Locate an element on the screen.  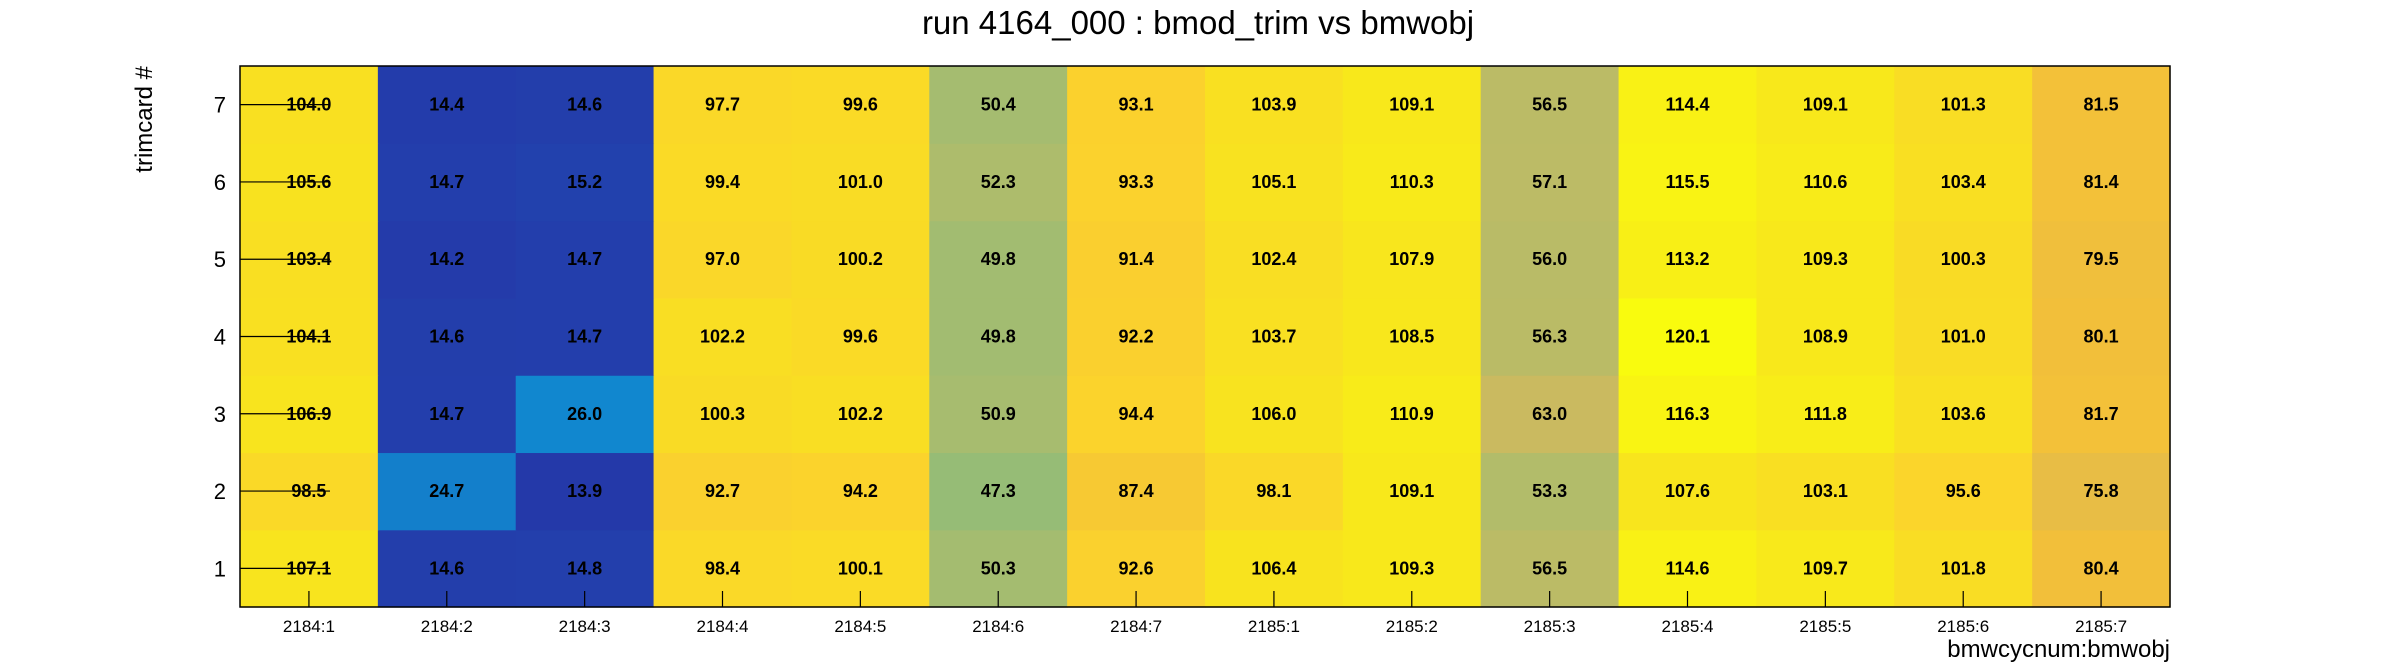
cell-value-label: 100.2 is located at coordinates (860, 259).